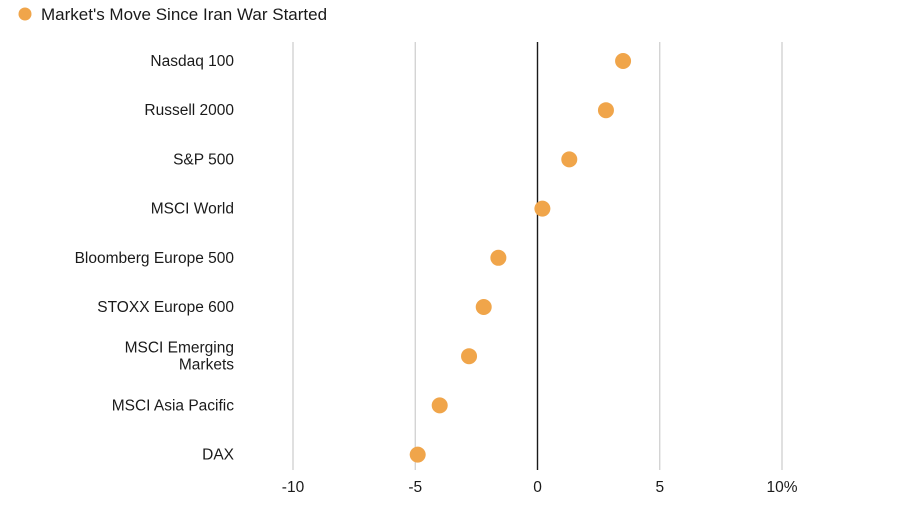  What do you see at coordinates (165, 307) in the screenshot?
I see `category-label: STOXX Europe 600` at bounding box center [165, 307].